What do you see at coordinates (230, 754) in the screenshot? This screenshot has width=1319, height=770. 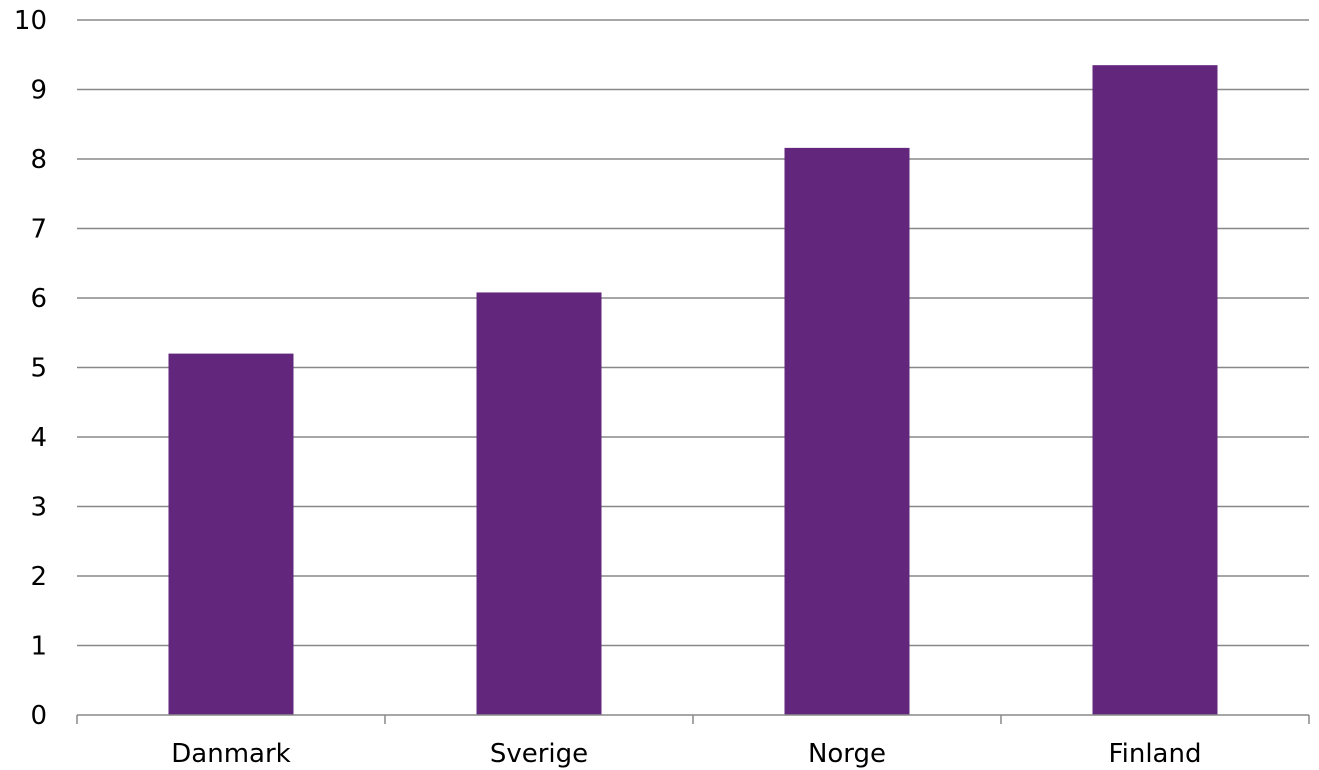 I see `x-category-label: Danmark` at bounding box center [230, 754].